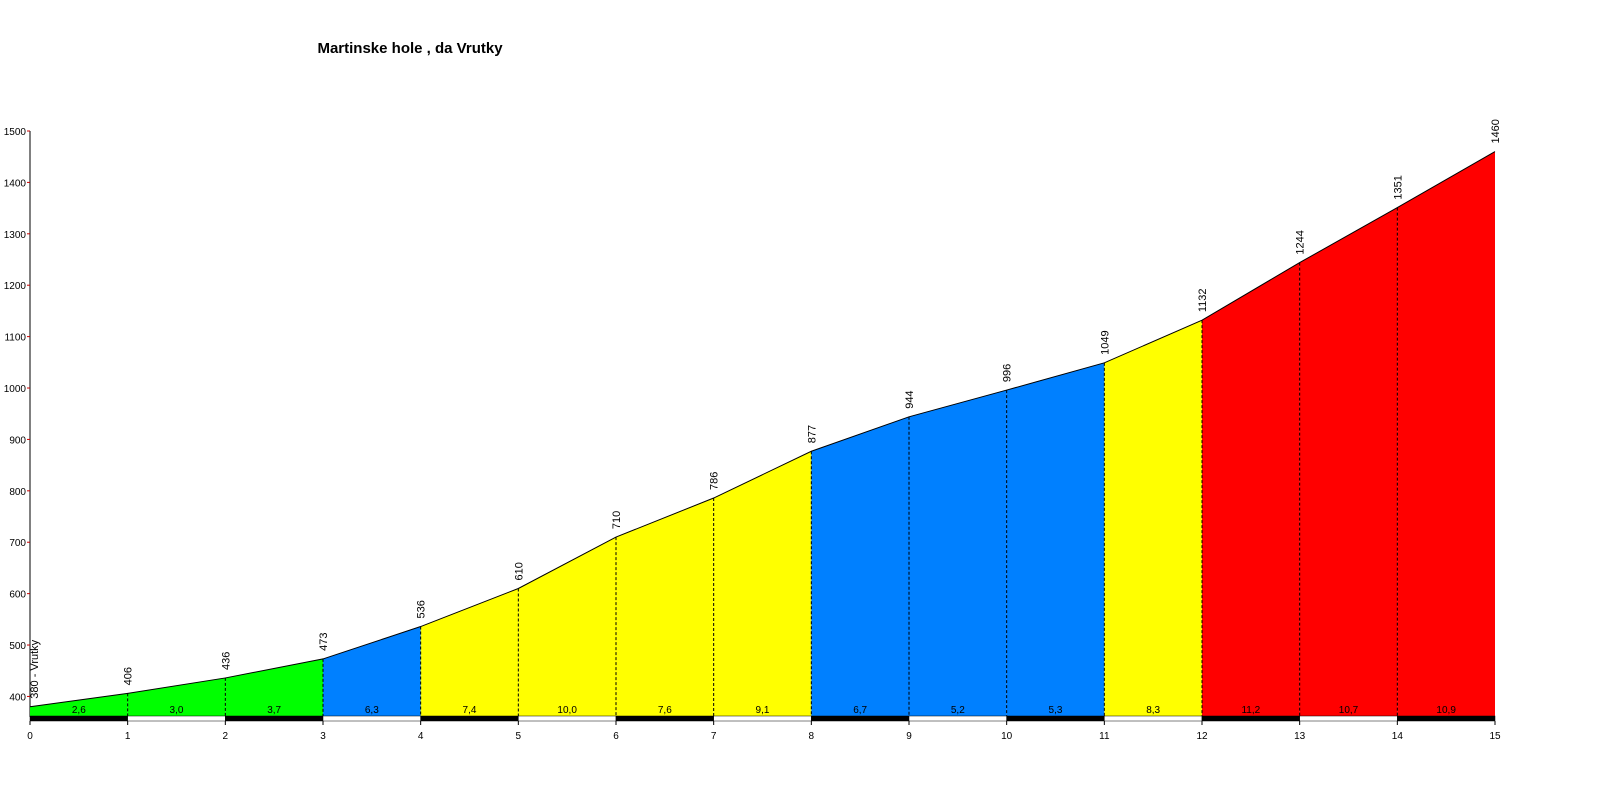 This screenshot has width=1600, height=800. I want to click on gradient-label: 6,7, so click(860, 710).